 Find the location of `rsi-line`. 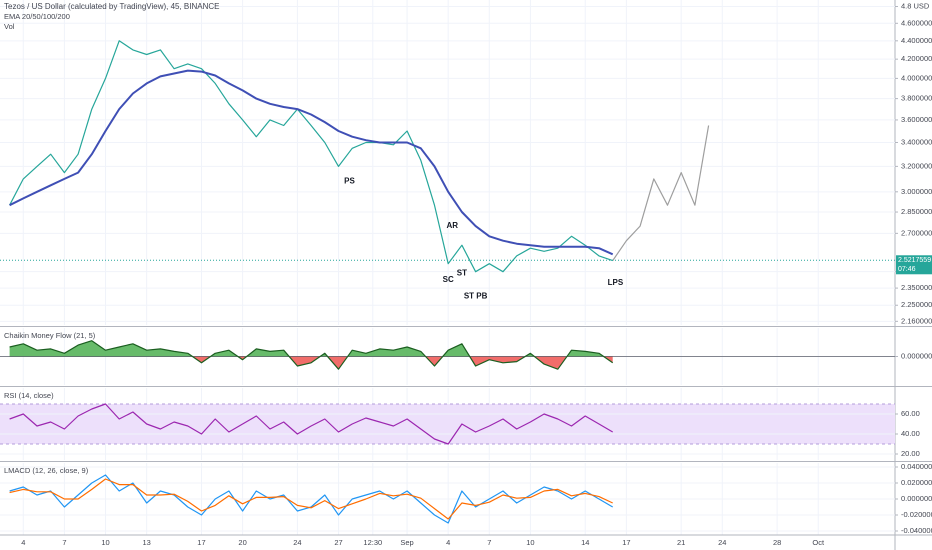

rsi-line is located at coordinates (311, 424).